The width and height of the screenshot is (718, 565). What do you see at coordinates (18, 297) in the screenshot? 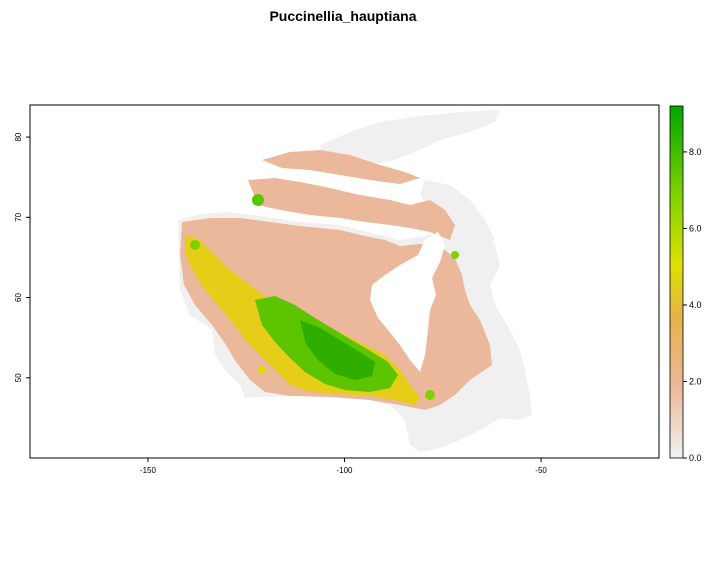
I see `y-tick-label: 60` at bounding box center [18, 297].